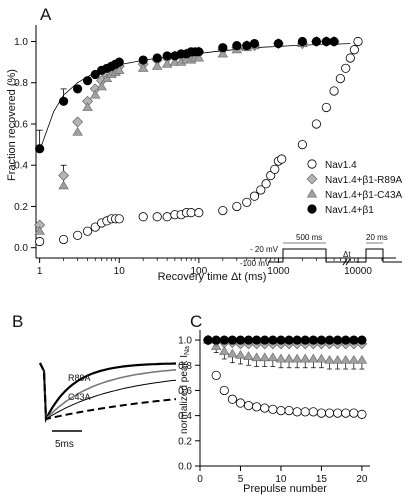  I want to click on protocol-waveform, so click(342, 255).